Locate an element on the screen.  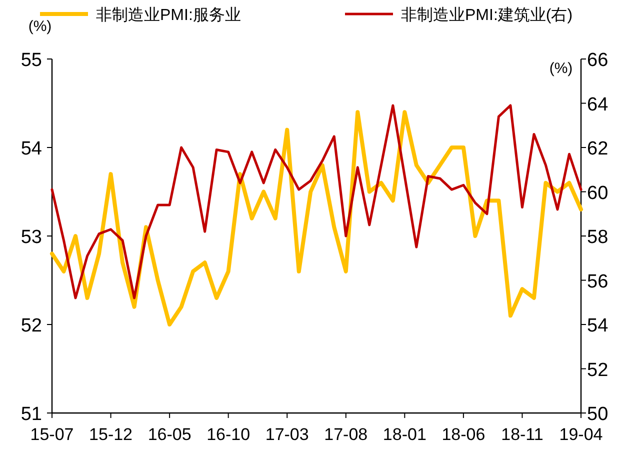
y-axis-title: (%) is located at coordinates (40, 26).